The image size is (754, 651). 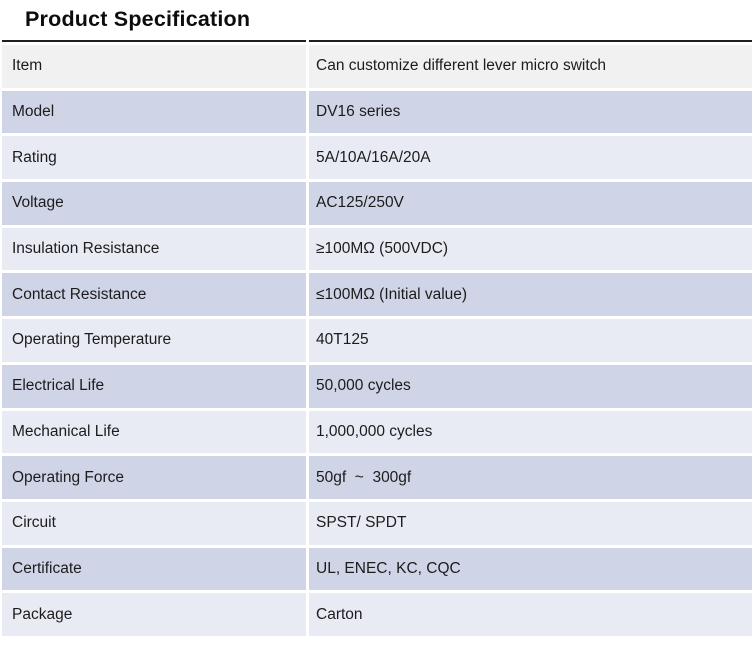 What do you see at coordinates (154, 386) in the screenshot?
I see `spec-label-electrical-life: Electrical Life` at bounding box center [154, 386].